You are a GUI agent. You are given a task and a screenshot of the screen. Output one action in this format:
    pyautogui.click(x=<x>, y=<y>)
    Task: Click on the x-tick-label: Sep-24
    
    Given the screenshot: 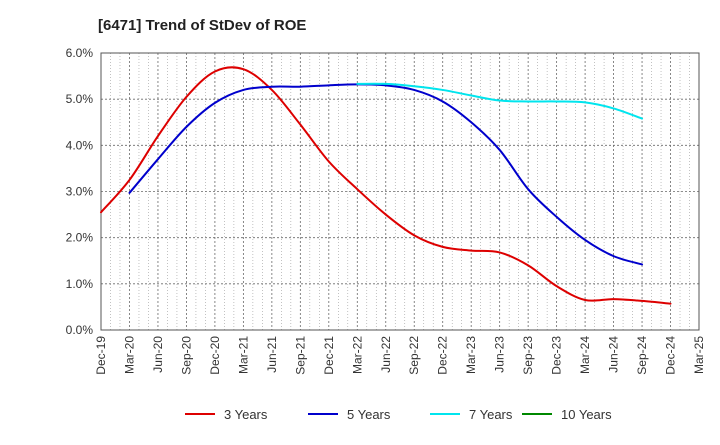 What is the action you would take?
    pyautogui.click(x=642, y=355)
    